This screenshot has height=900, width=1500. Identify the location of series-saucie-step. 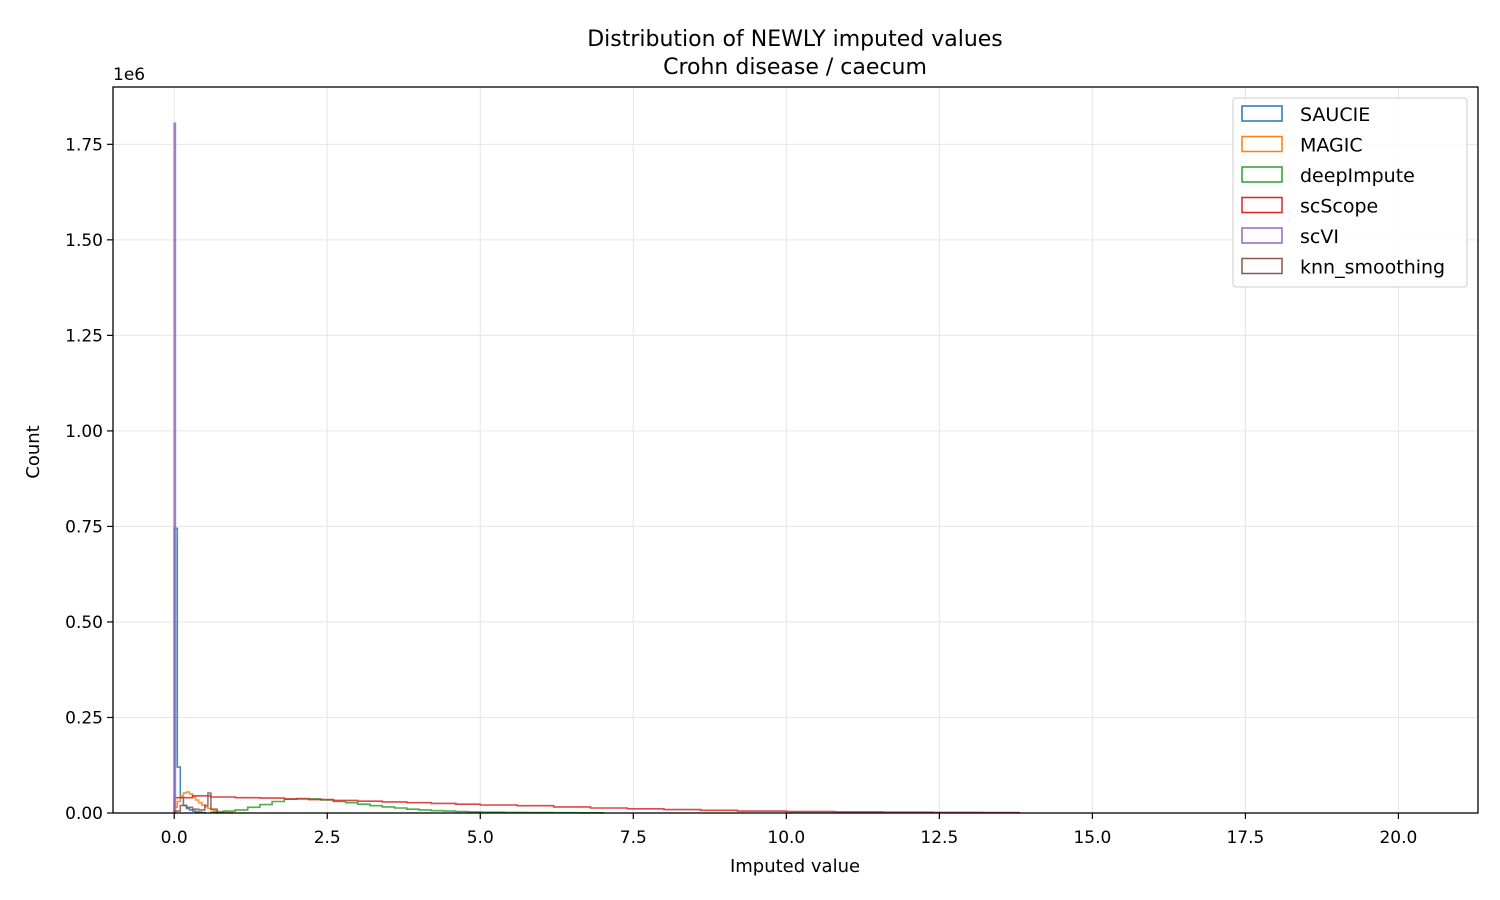
(189, 670).